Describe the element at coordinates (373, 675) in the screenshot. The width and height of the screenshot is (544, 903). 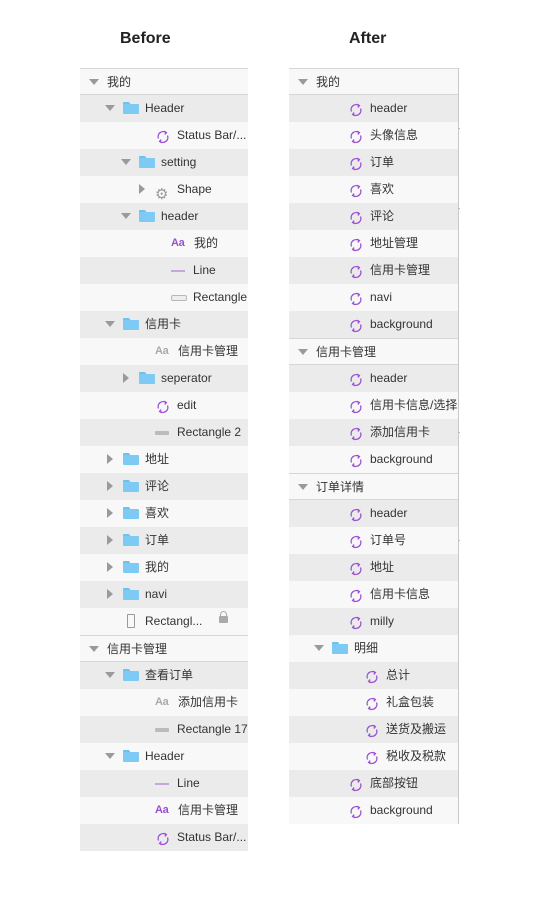
I see `layer-row: 总计` at that location.